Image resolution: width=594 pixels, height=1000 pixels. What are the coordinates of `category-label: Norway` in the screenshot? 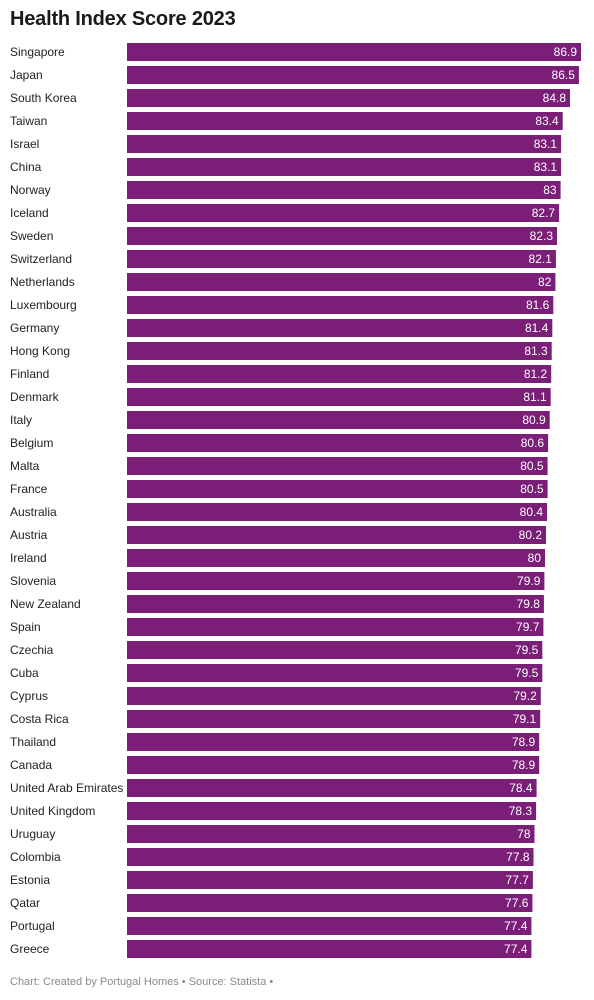 It's located at (30, 190).